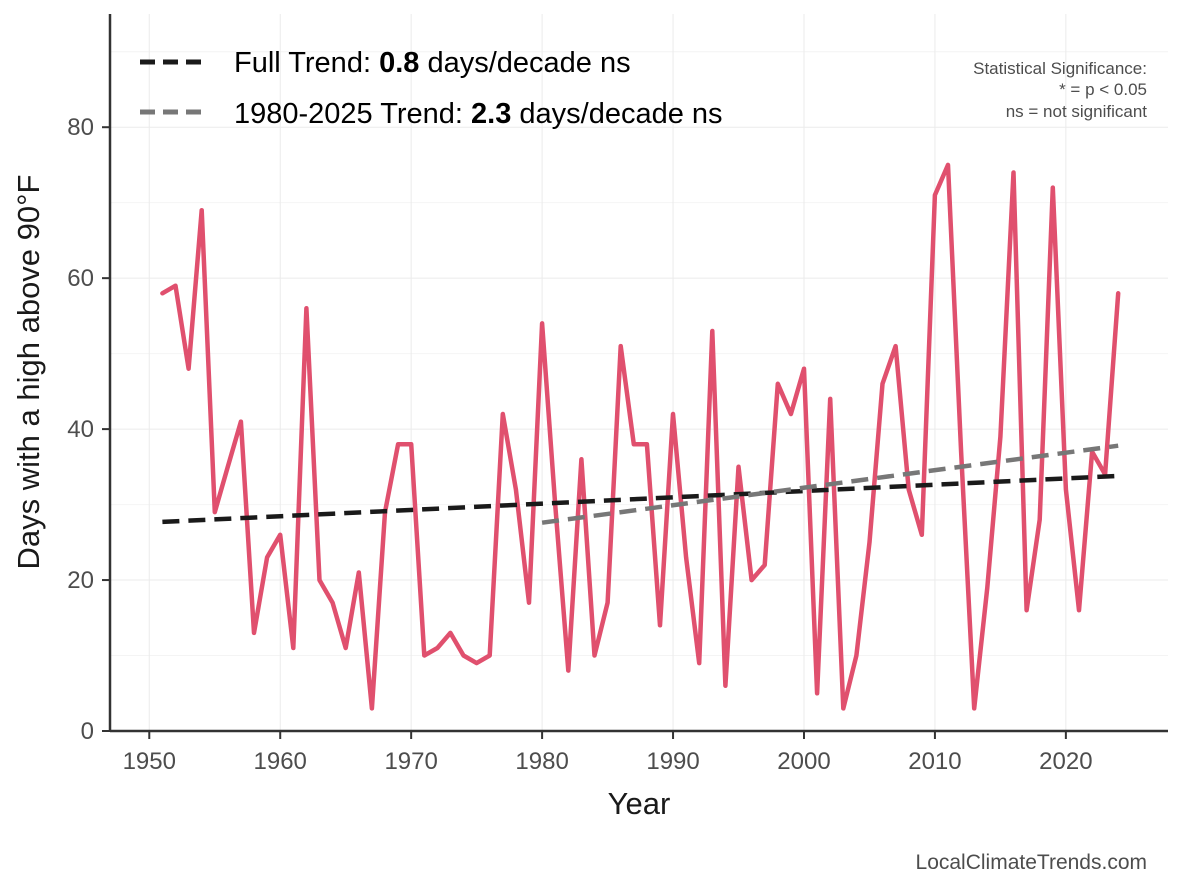 The width and height of the screenshot is (1184, 889). I want to click on legend-label-full-trend: Full Trend: 0.8 days/decade ns, so click(432, 63).